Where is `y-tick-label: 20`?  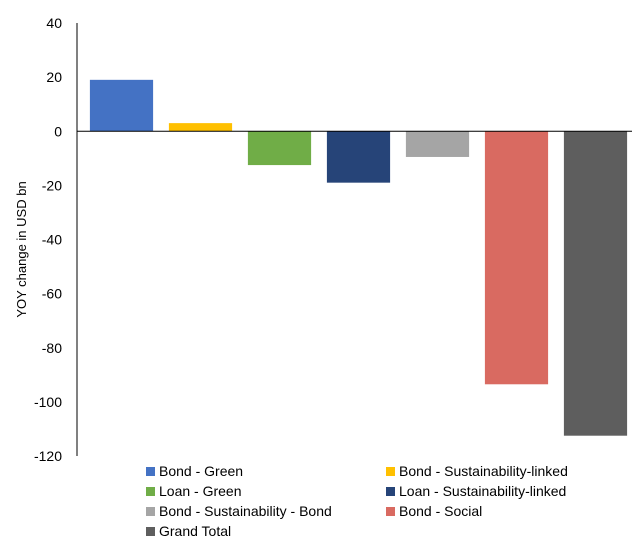
y-tick-label: 20 is located at coordinates (54, 77).